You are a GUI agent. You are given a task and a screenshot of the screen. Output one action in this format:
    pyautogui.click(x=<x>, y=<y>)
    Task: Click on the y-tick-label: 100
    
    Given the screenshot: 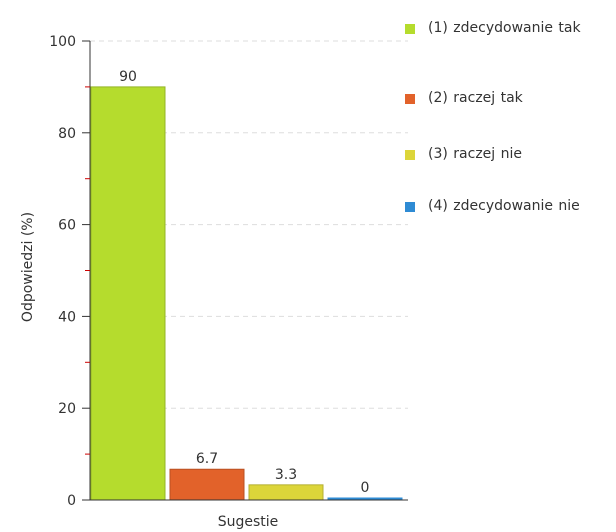 What is the action you would take?
    pyautogui.click(x=62, y=42)
    